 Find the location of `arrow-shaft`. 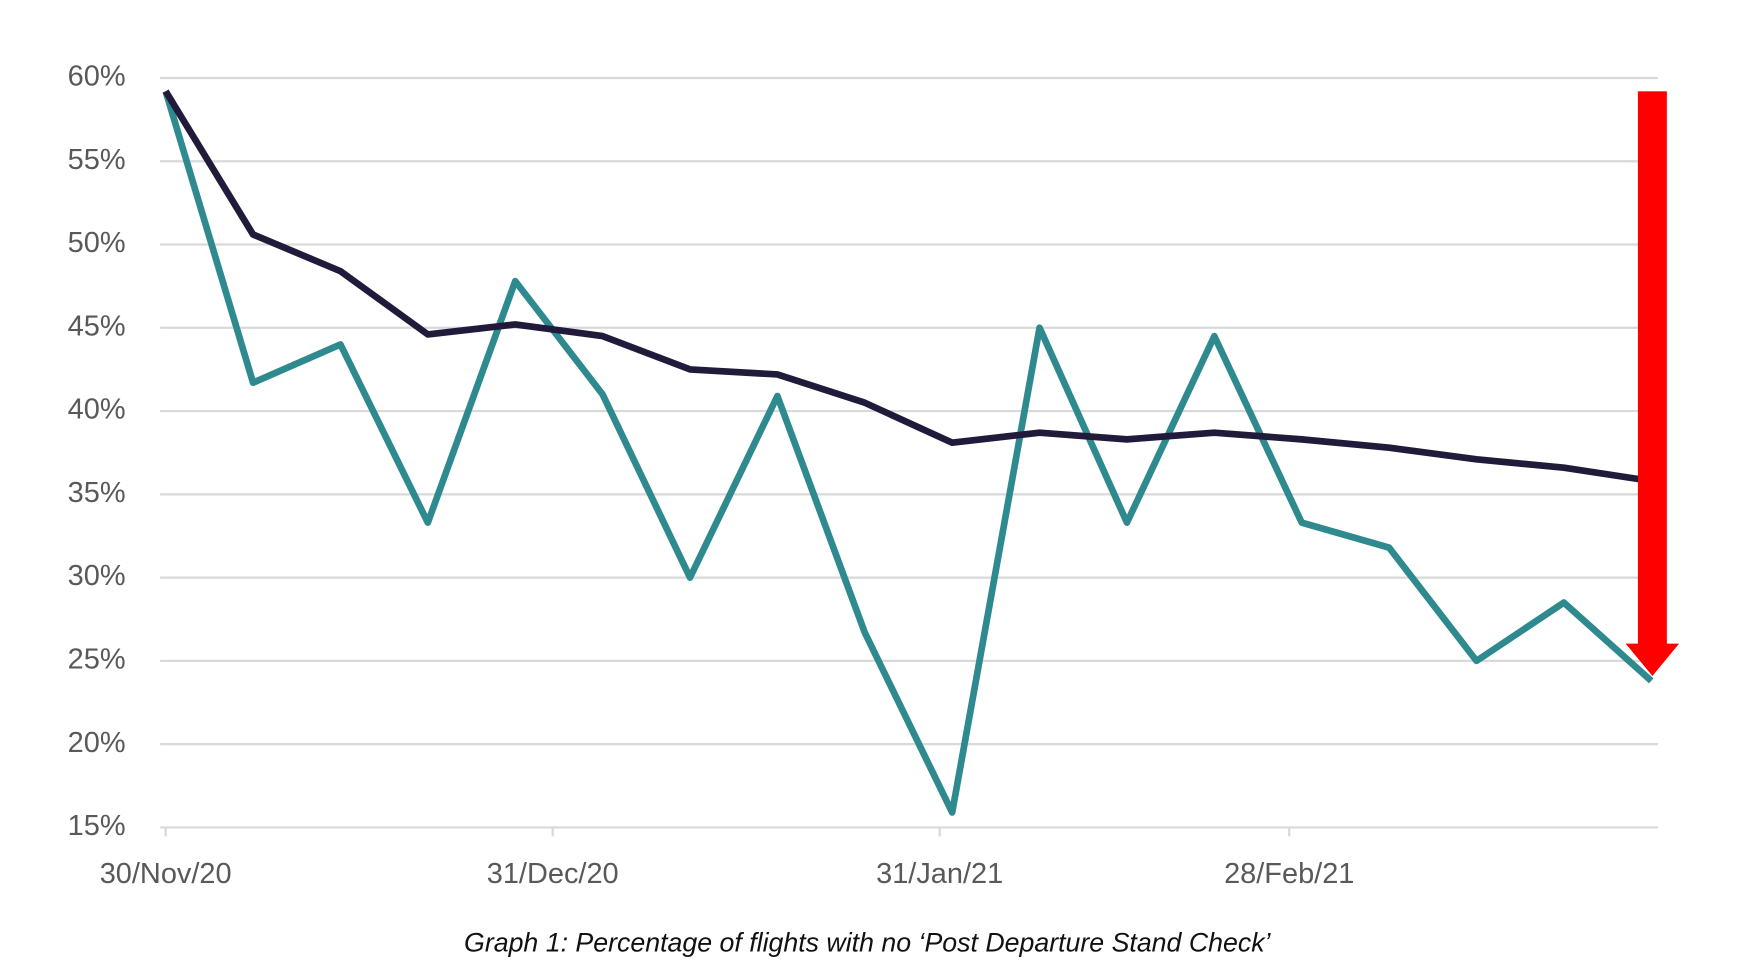

arrow-shaft is located at coordinates (1652, 370).